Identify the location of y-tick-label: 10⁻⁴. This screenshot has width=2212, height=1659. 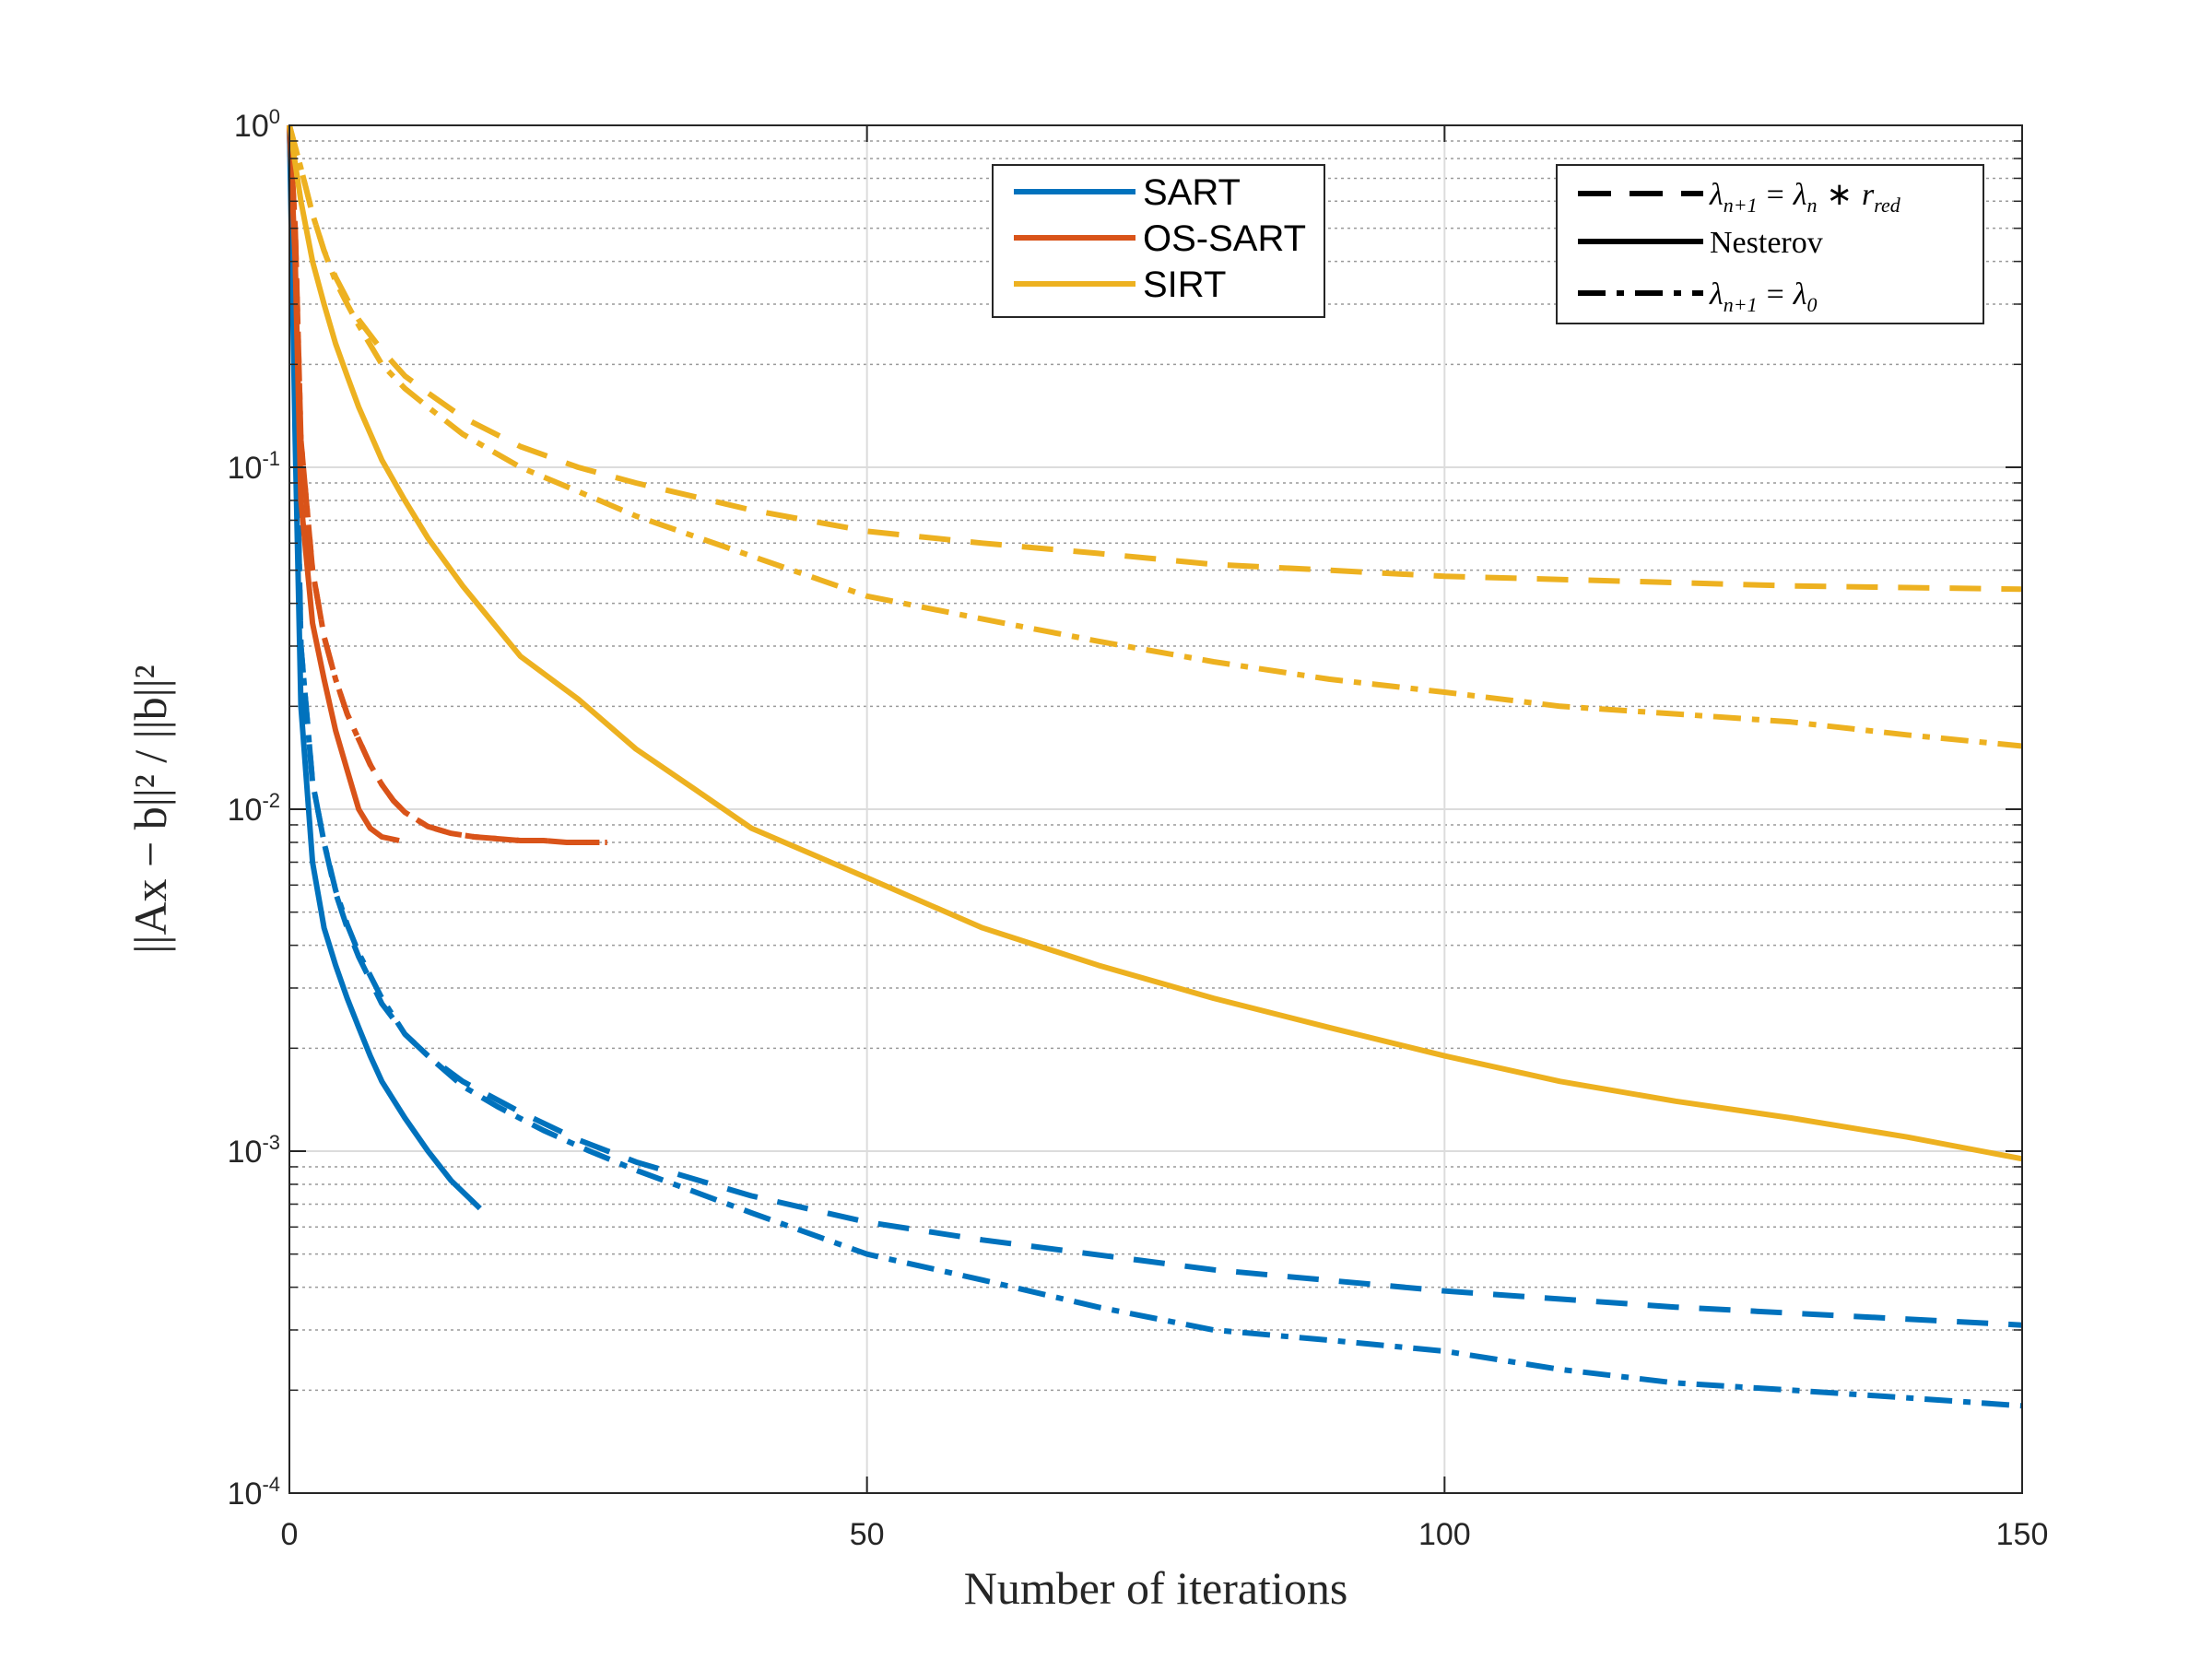
(254, 1492).